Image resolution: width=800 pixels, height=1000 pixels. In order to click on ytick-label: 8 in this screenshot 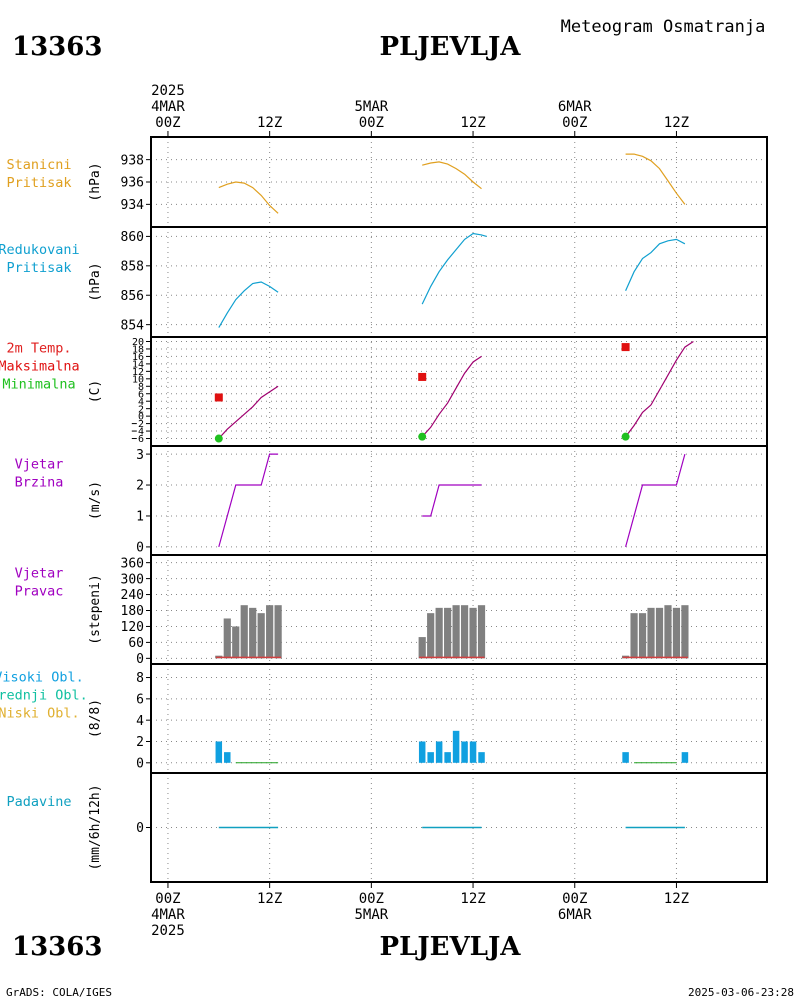, I will do `click(141, 387)`.